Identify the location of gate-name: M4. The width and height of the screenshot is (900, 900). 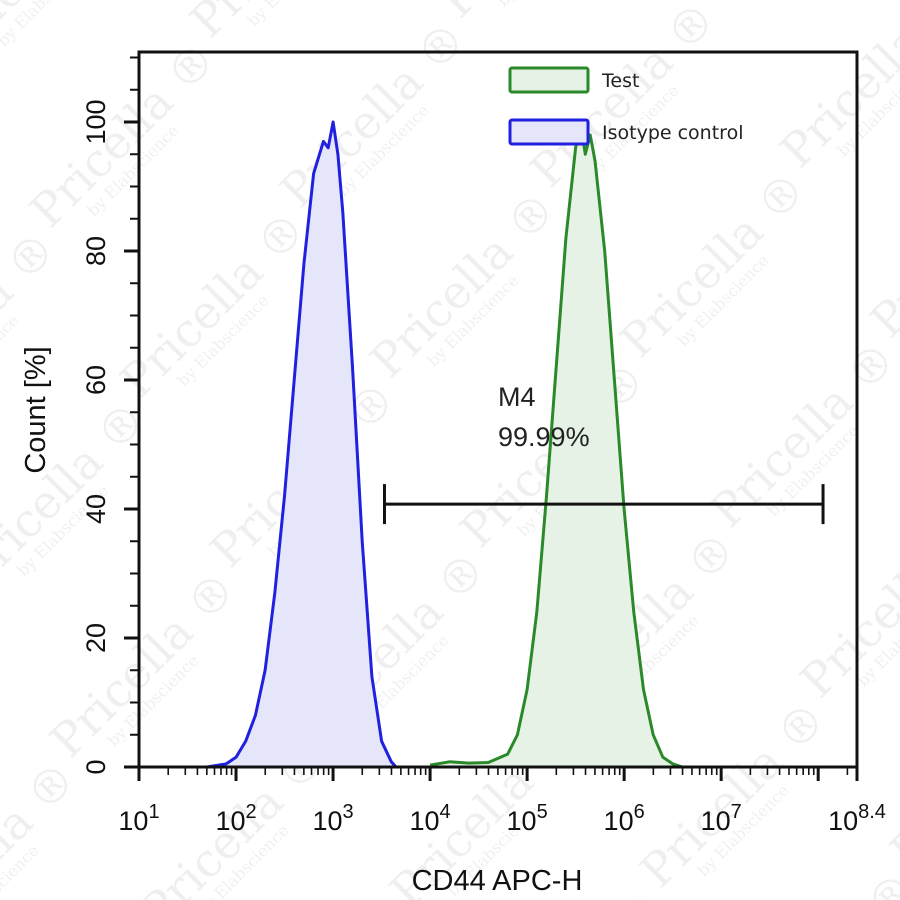
(517, 397).